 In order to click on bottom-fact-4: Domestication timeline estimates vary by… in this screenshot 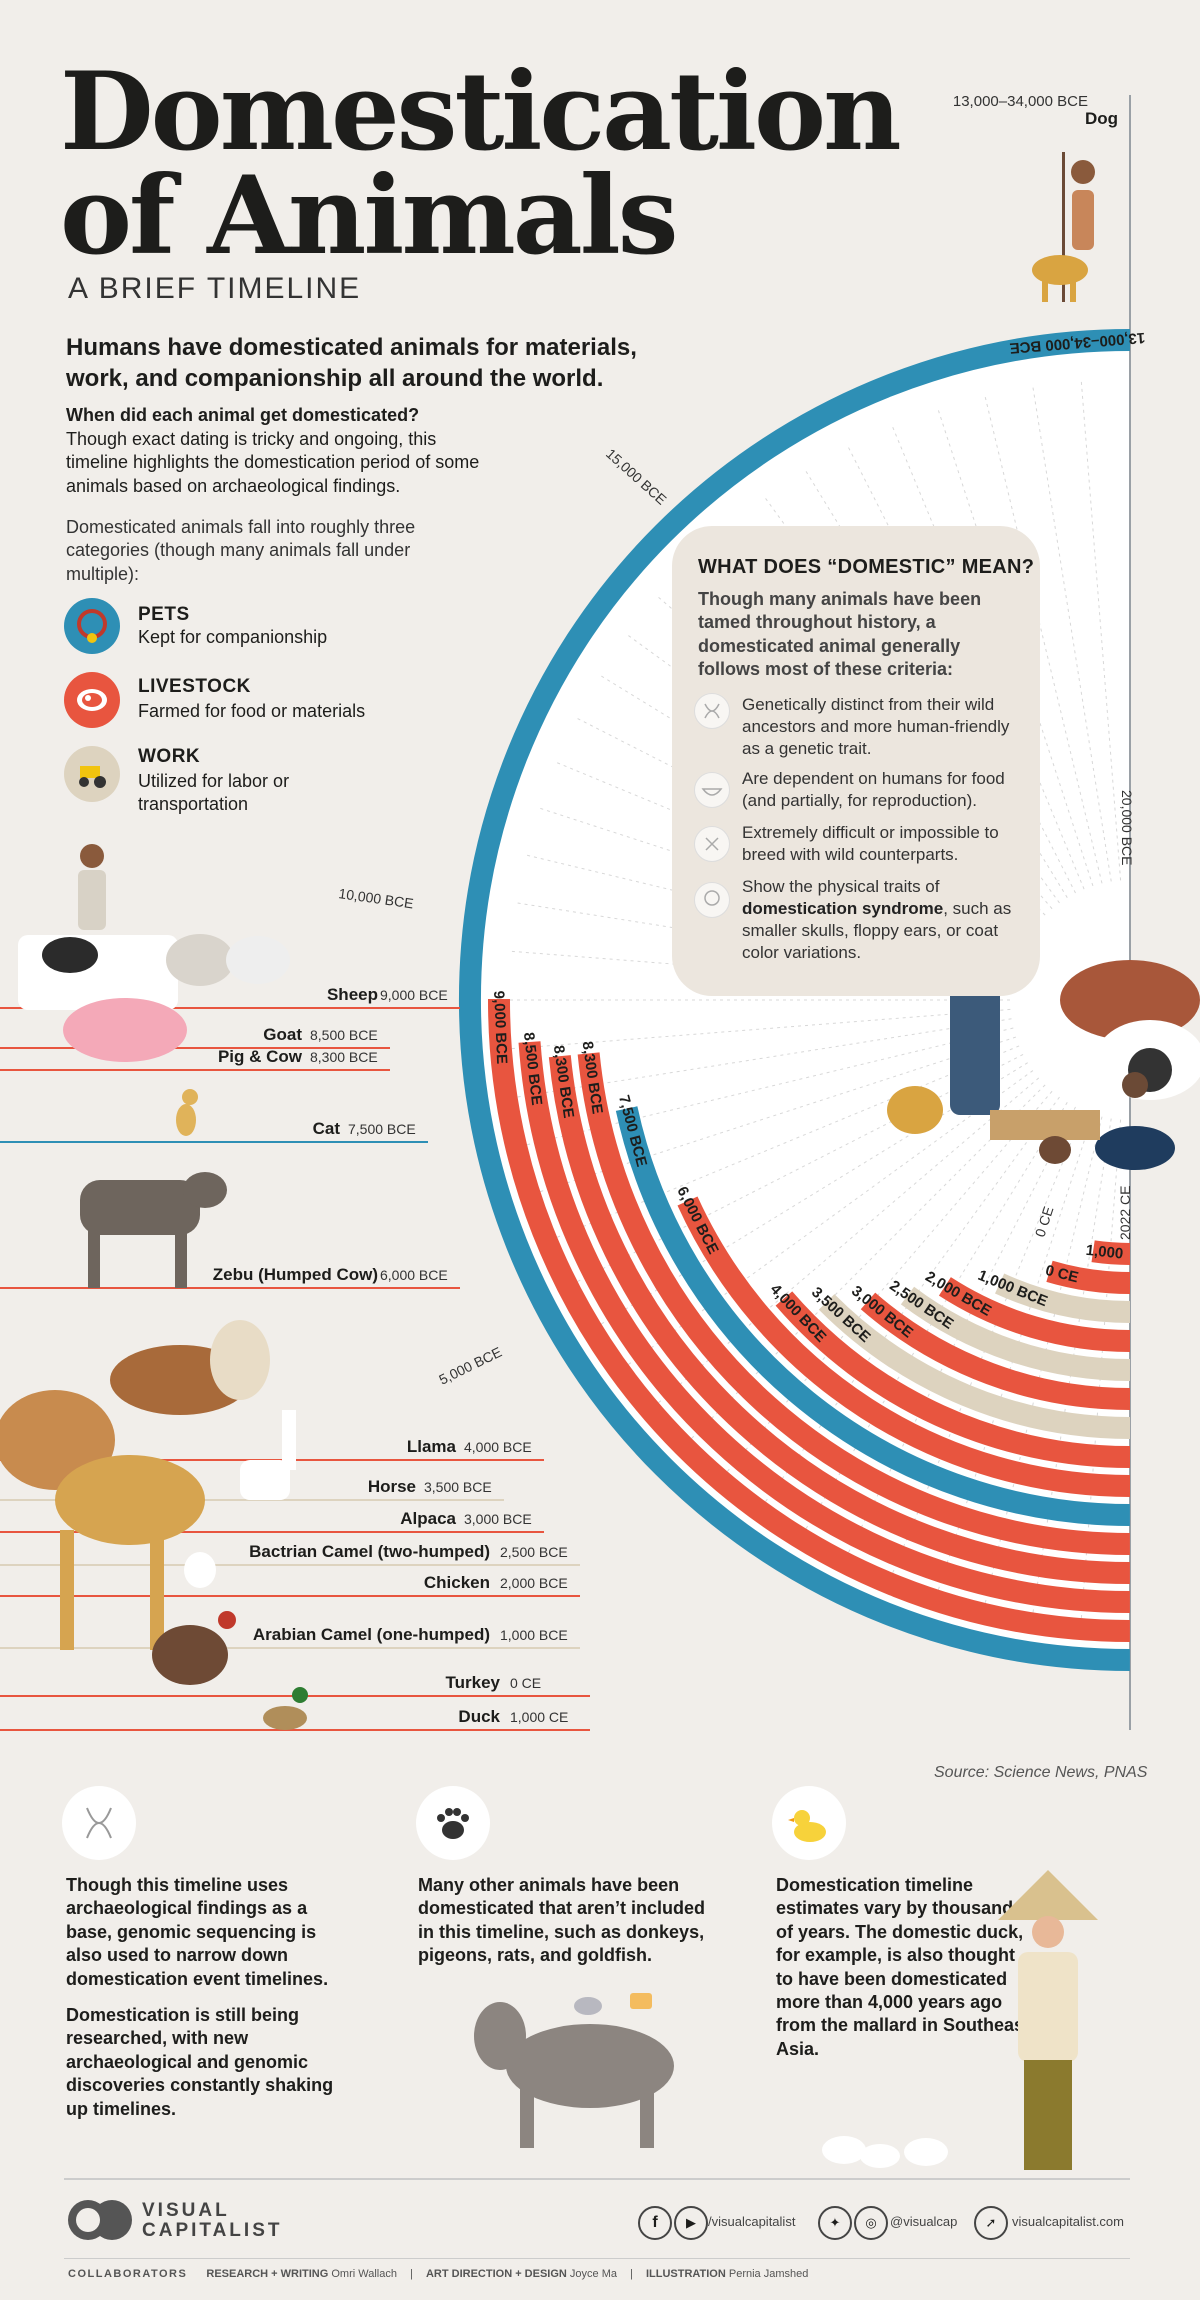, I will do `click(903, 1967)`.